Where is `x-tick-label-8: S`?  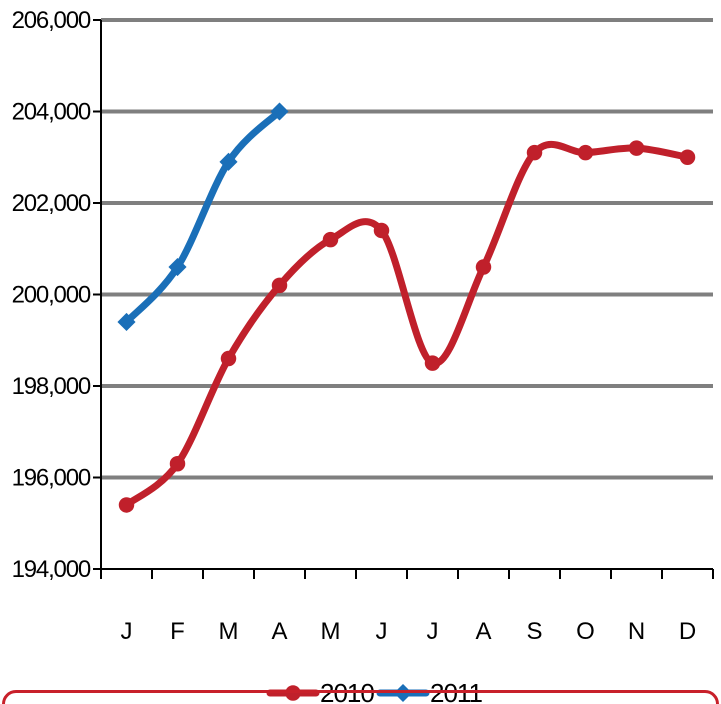 x-tick-label-8: S is located at coordinates (534, 631).